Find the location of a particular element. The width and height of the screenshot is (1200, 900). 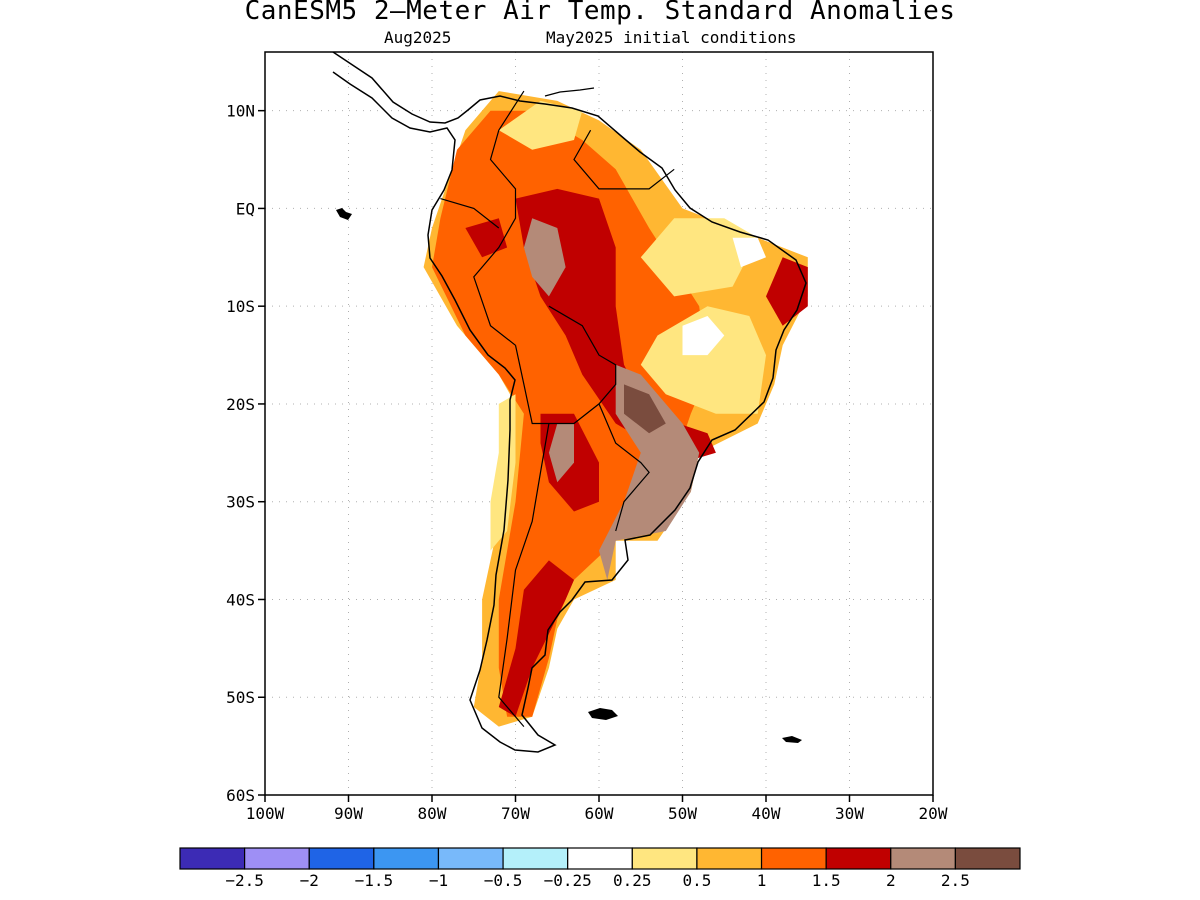

colorbar-label: −1.5 is located at coordinates (374, 880).